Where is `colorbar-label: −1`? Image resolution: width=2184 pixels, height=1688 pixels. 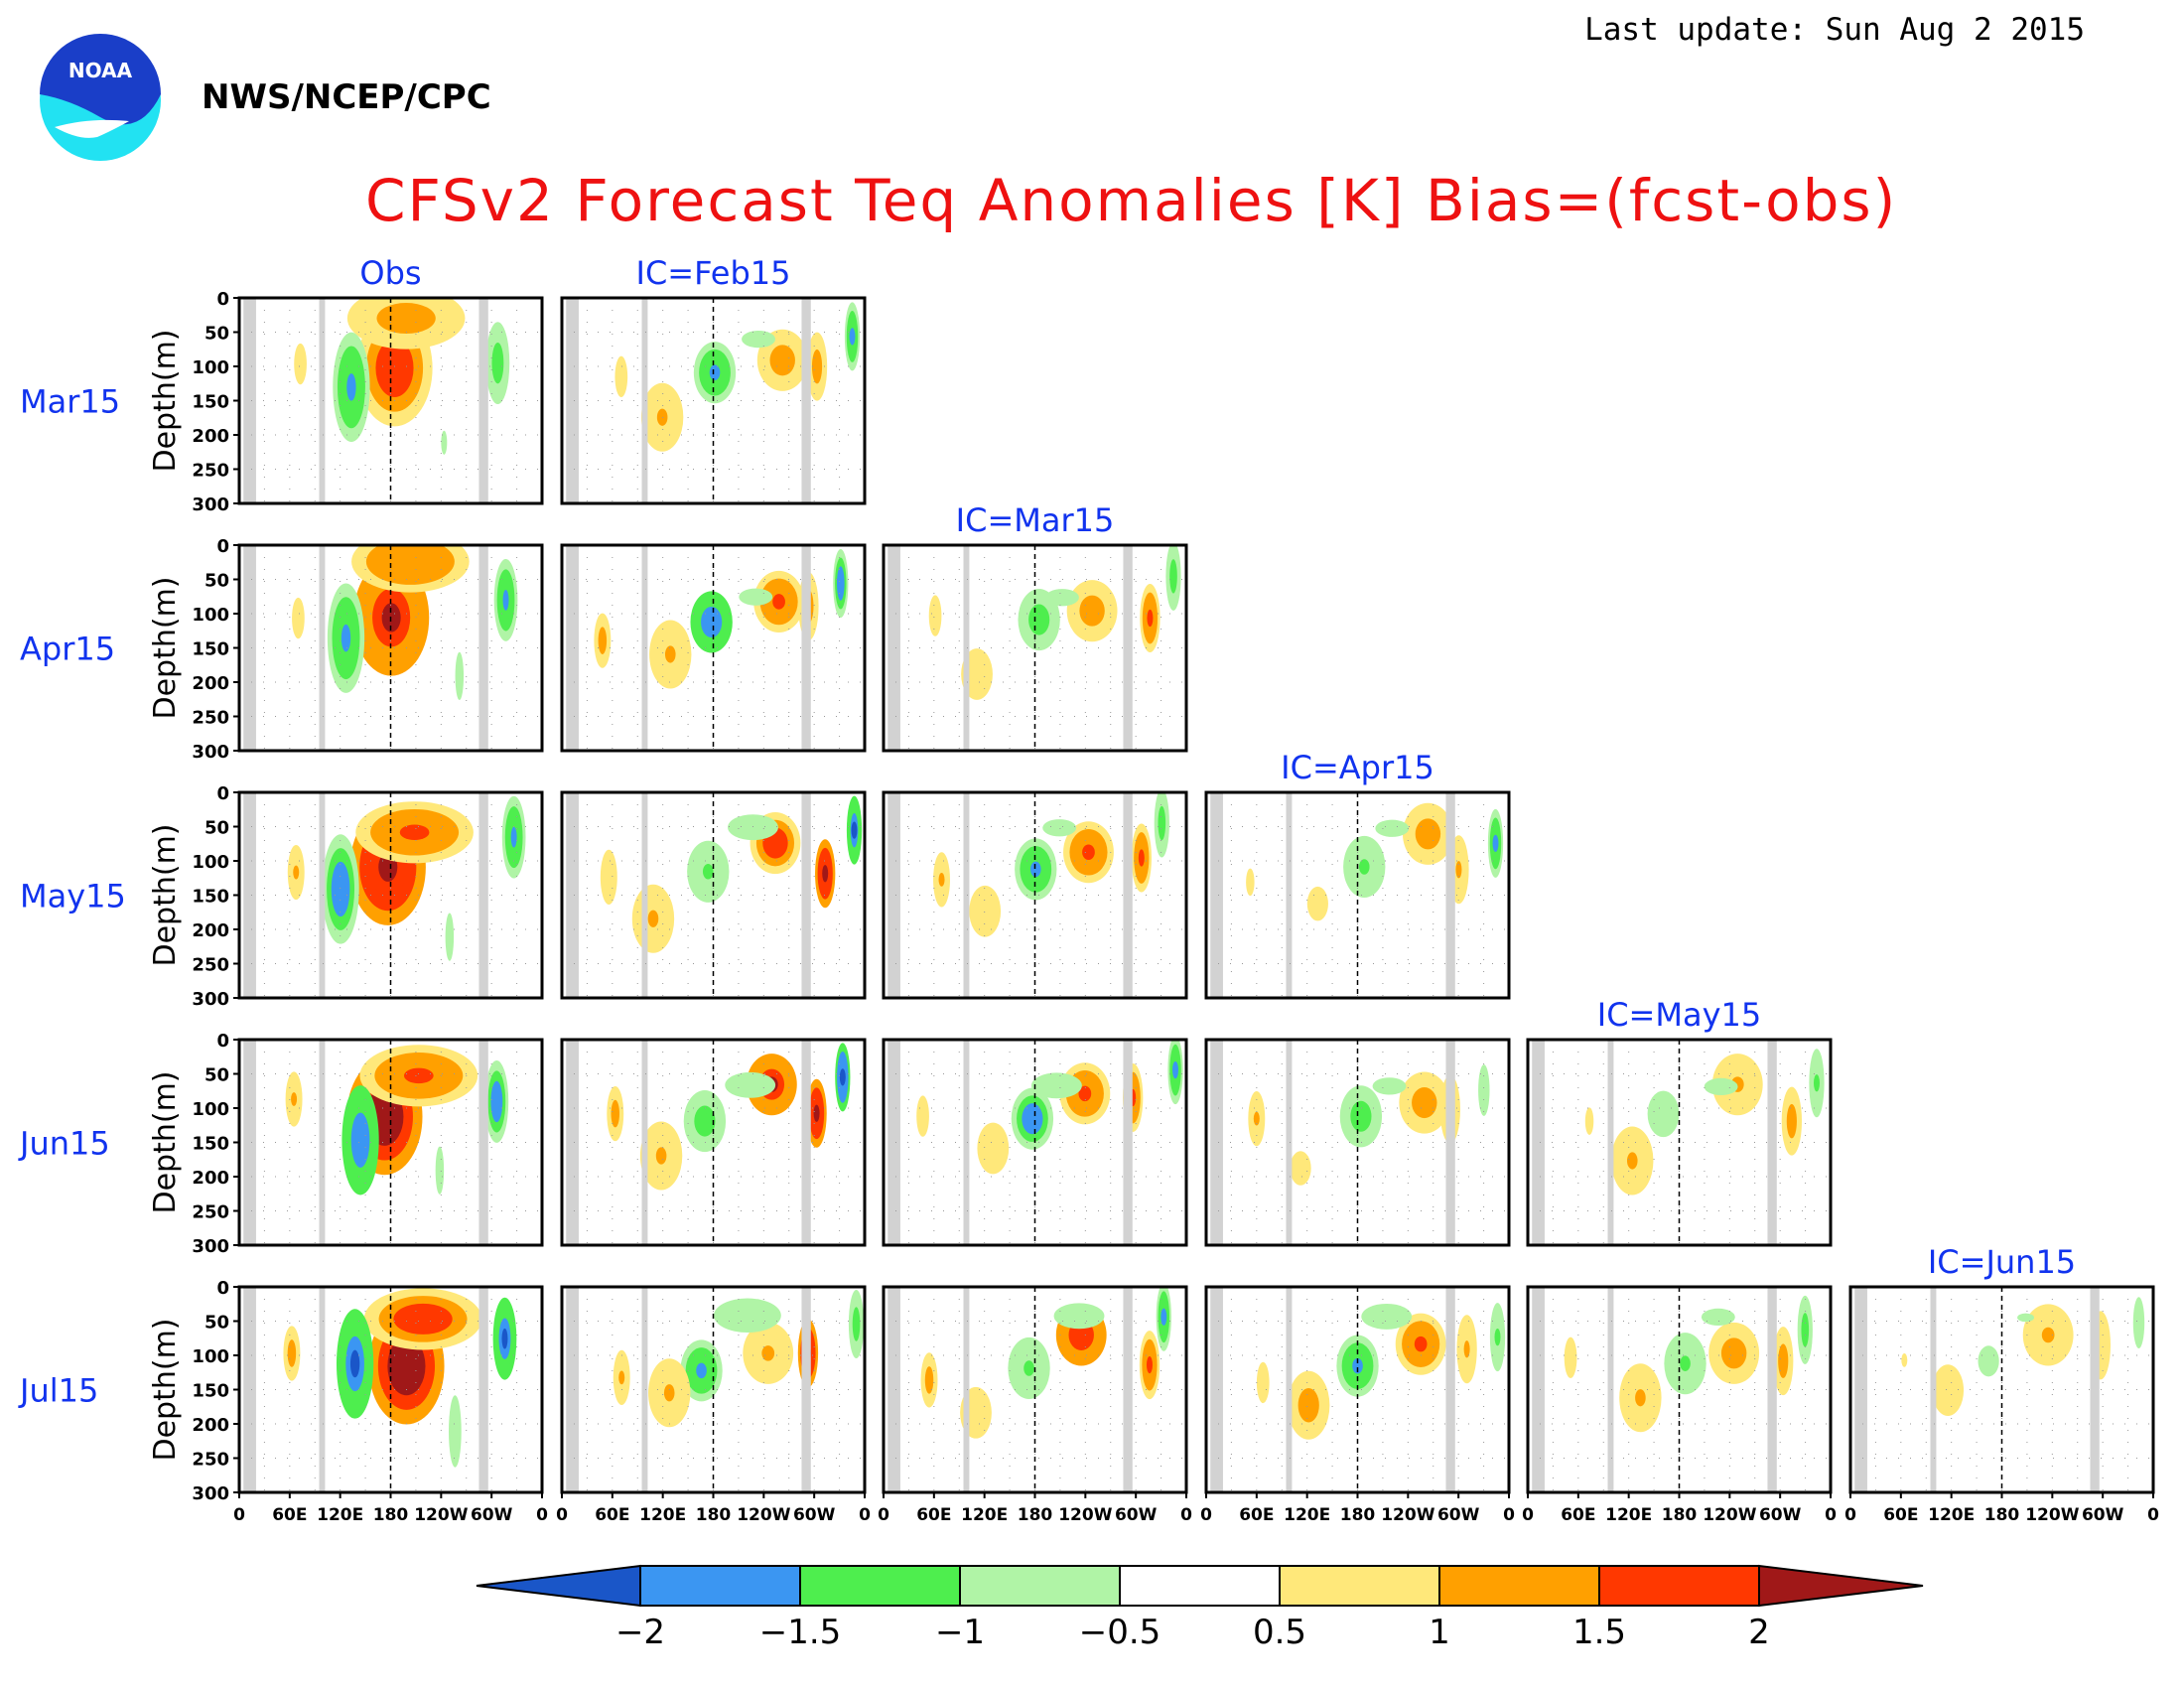 colorbar-label: −1 is located at coordinates (960, 1632).